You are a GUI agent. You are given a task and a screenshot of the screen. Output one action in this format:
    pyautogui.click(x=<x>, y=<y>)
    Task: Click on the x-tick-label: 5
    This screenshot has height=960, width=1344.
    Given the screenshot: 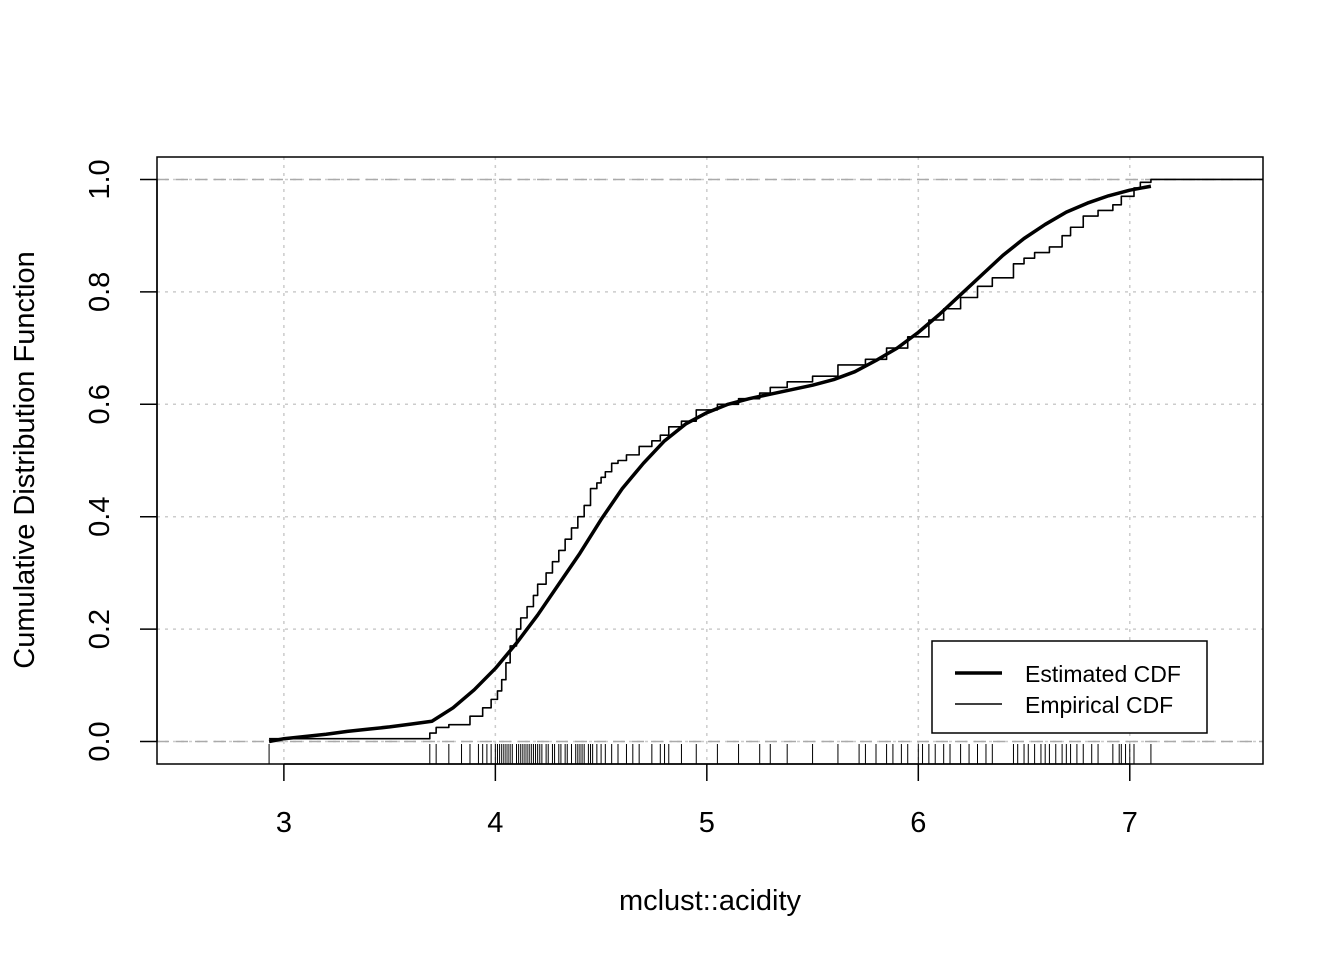 What is the action you would take?
    pyautogui.click(x=707, y=823)
    